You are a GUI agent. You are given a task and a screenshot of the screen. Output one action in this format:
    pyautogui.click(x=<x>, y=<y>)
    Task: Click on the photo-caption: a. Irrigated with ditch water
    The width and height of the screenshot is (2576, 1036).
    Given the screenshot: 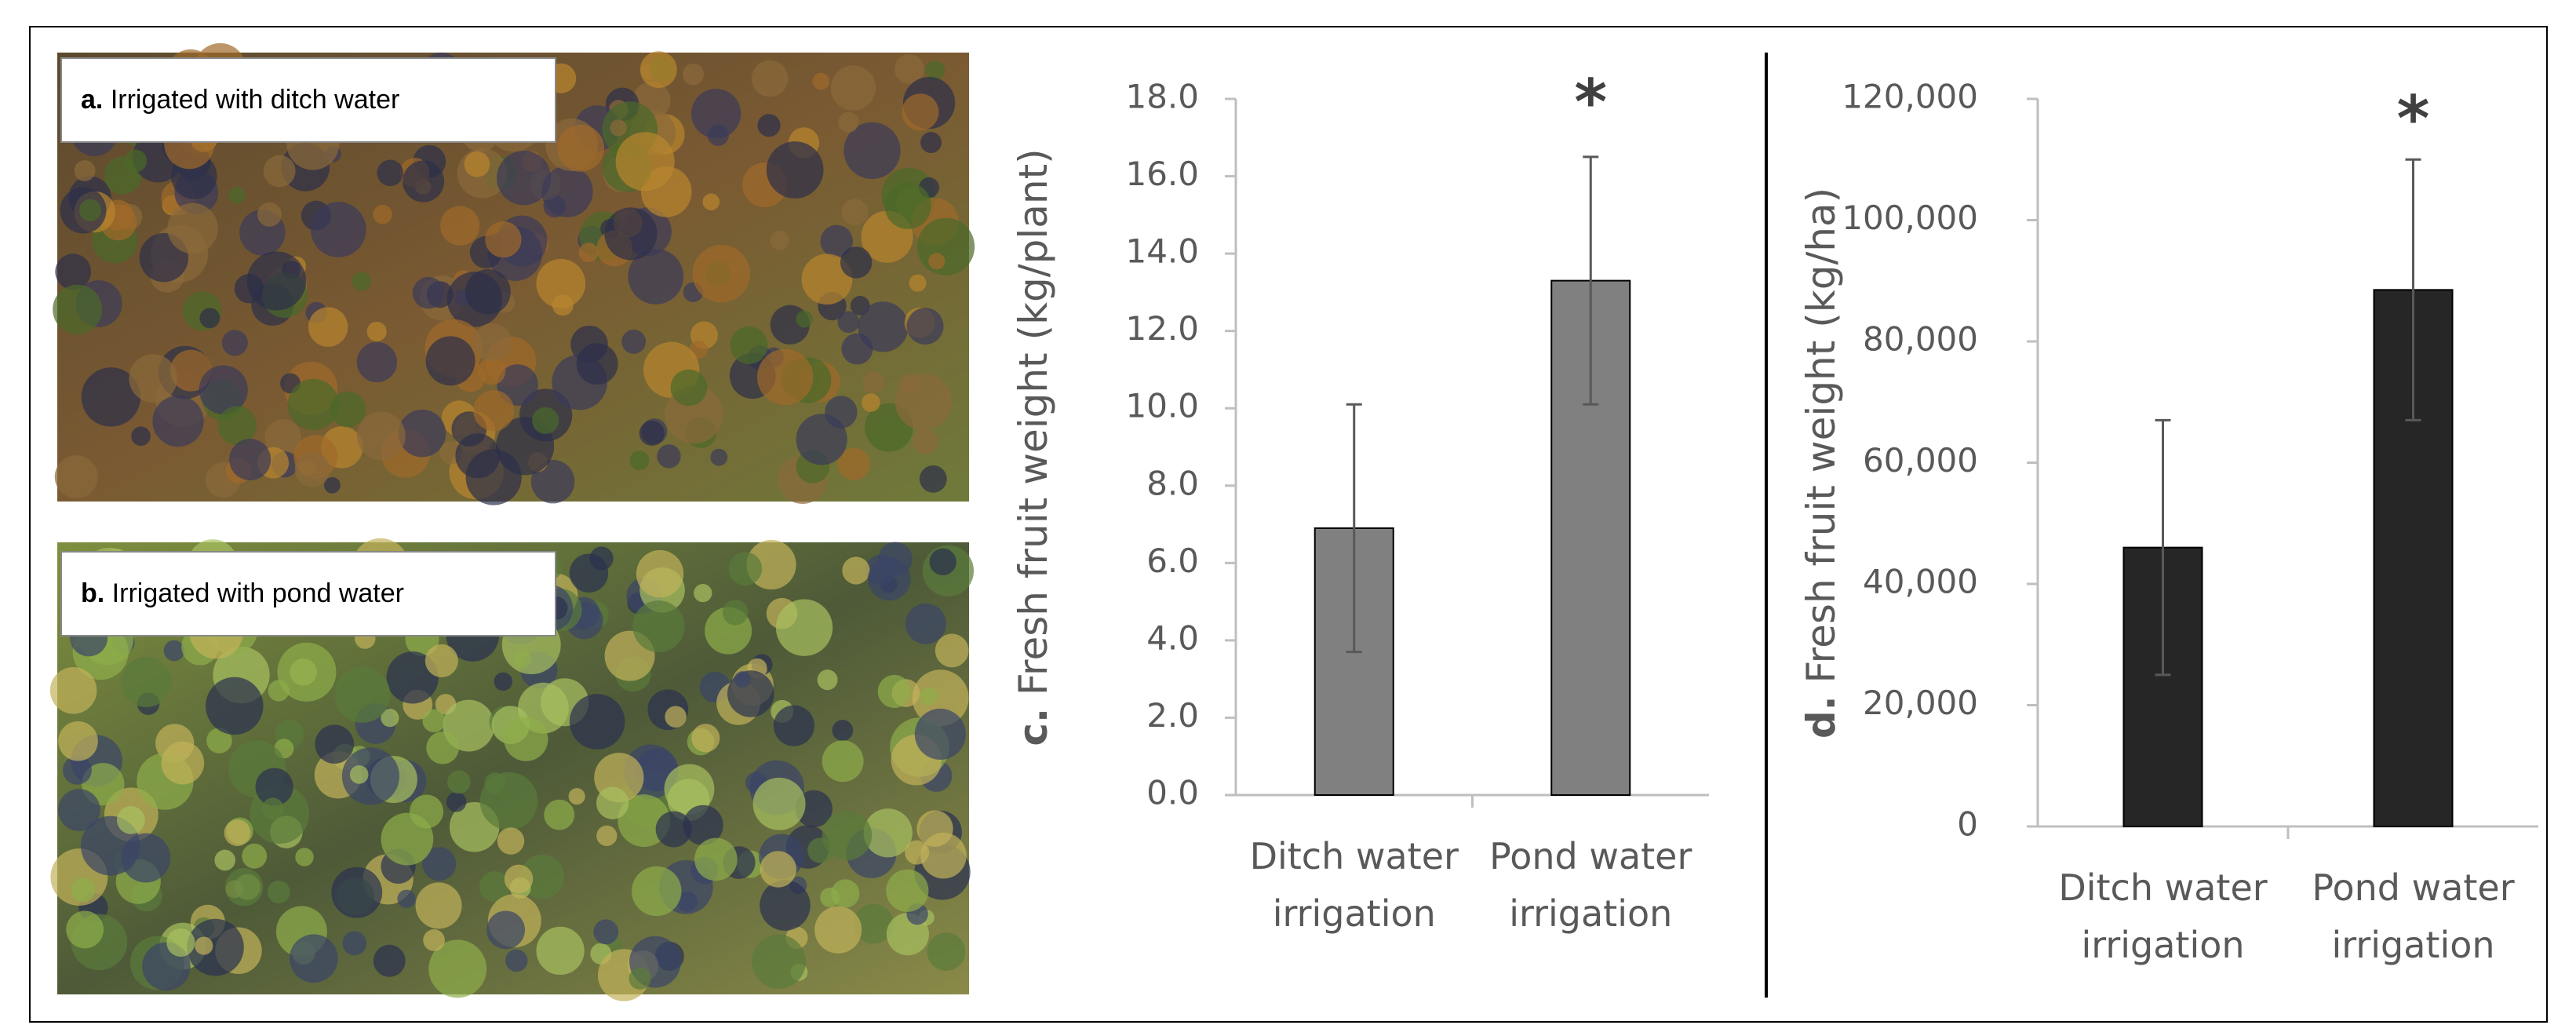 What is the action you would take?
    pyautogui.click(x=308, y=100)
    